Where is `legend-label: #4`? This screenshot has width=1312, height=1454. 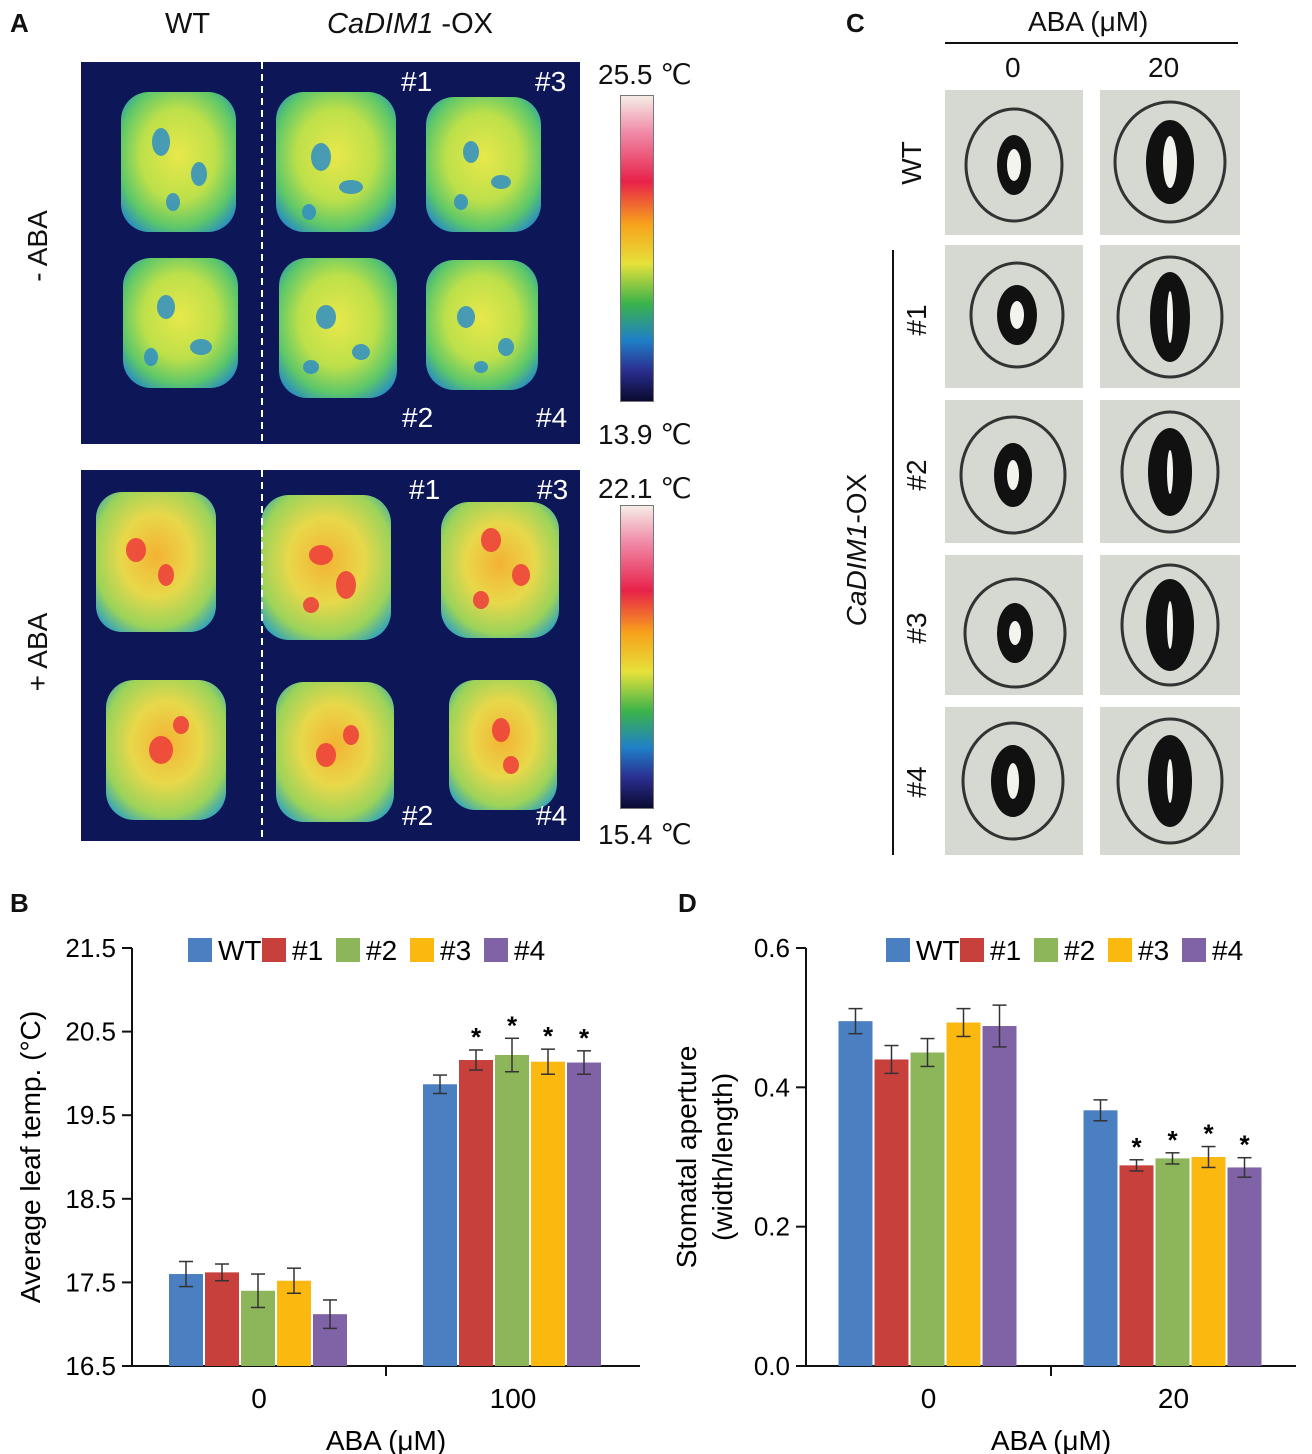 legend-label: #4 is located at coordinates (529, 950).